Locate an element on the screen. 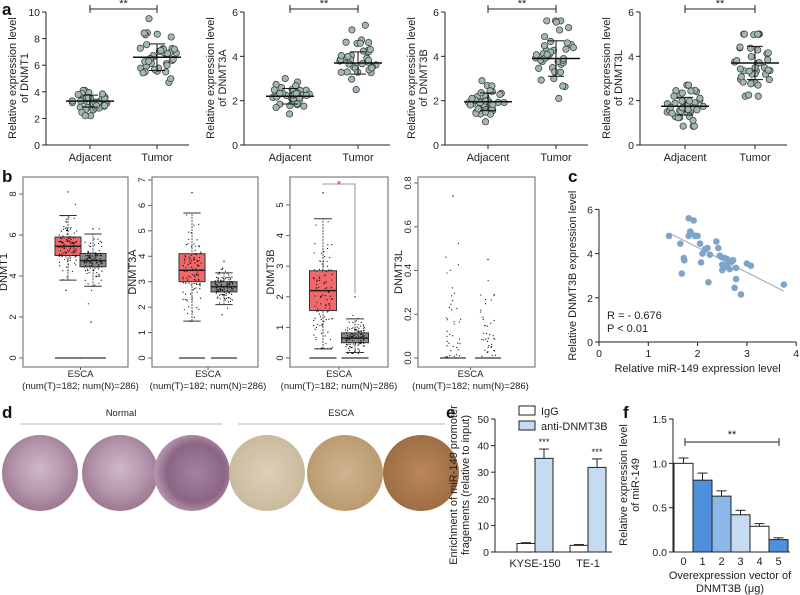 The height and width of the screenshot is (595, 800). panel-label-d: d is located at coordinates (7, 412).